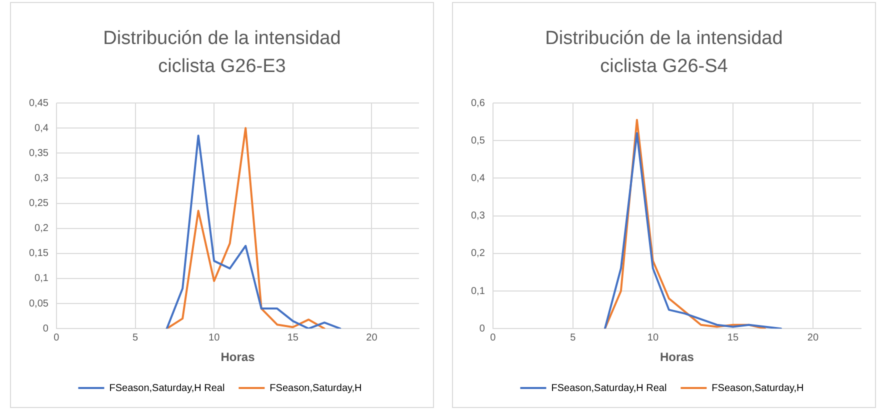 The image size is (880, 412). What do you see at coordinates (222, 53) in the screenshot?
I see `chart-title: Distribución de la intensidad ciclista G26-E3` at bounding box center [222, 53].